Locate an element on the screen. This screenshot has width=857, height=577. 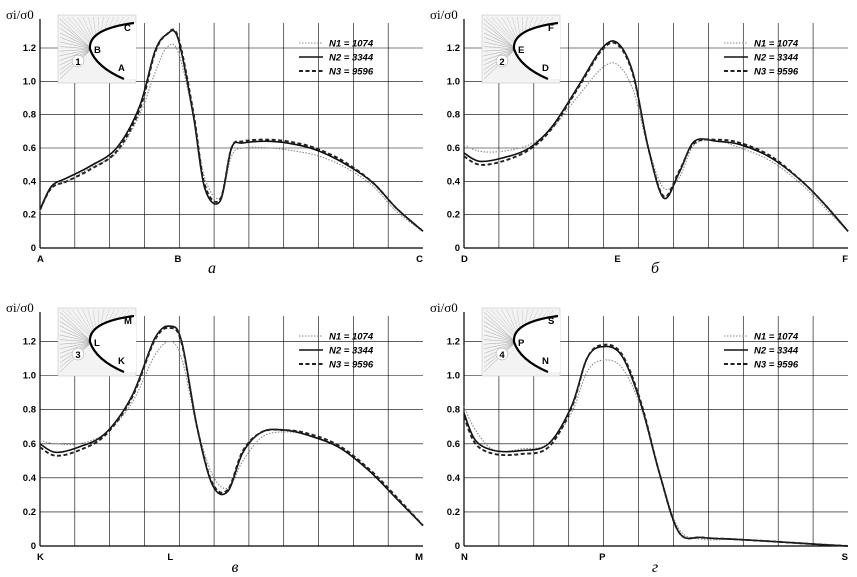
inset-point-label: N is located at coordinates (545, 361).